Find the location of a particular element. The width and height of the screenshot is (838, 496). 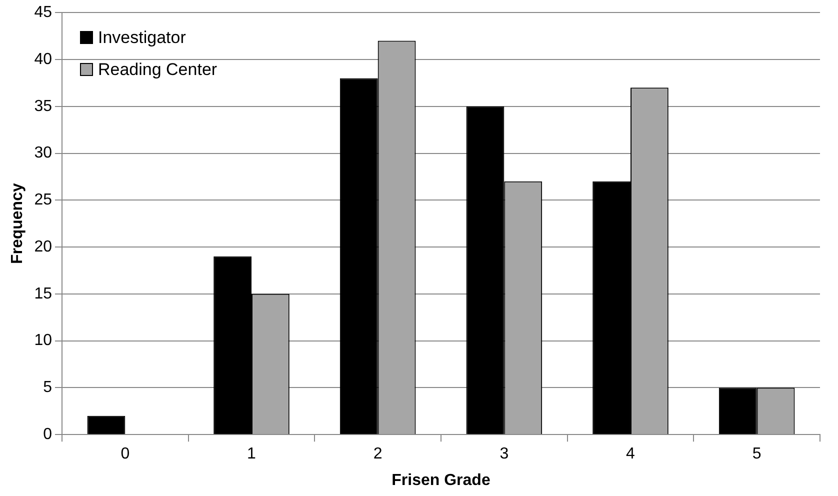

x-axis-title: Frisen Grade is located at coordinates (441, 480).